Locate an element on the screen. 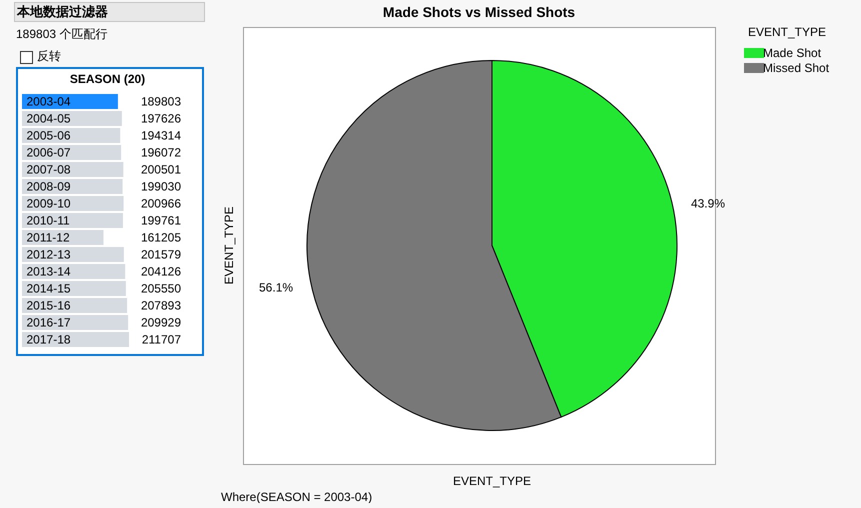 The height and width of the screenshot is (508, 861). data-label: 211707 is located at coordinates (162, 339).